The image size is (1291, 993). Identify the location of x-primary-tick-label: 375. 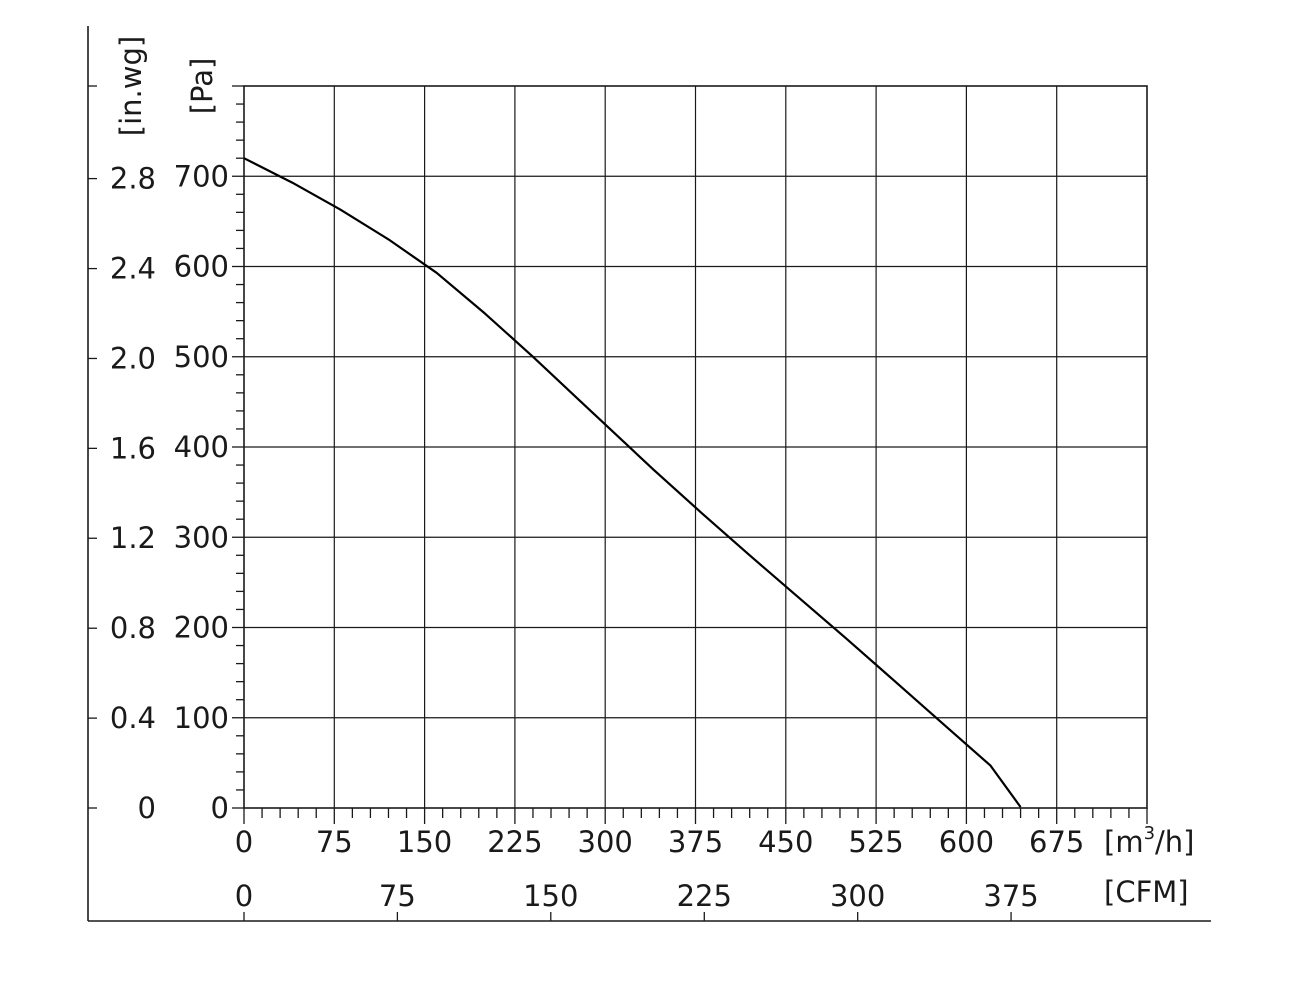
(695, 842).